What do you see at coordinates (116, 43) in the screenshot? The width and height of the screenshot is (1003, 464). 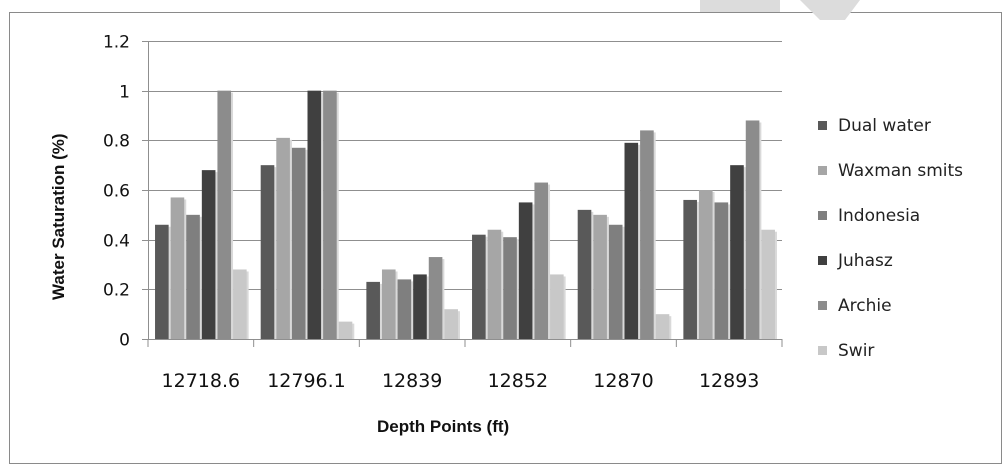 I see `y-tick-label: 1.2` at bounding box center [116, 43].